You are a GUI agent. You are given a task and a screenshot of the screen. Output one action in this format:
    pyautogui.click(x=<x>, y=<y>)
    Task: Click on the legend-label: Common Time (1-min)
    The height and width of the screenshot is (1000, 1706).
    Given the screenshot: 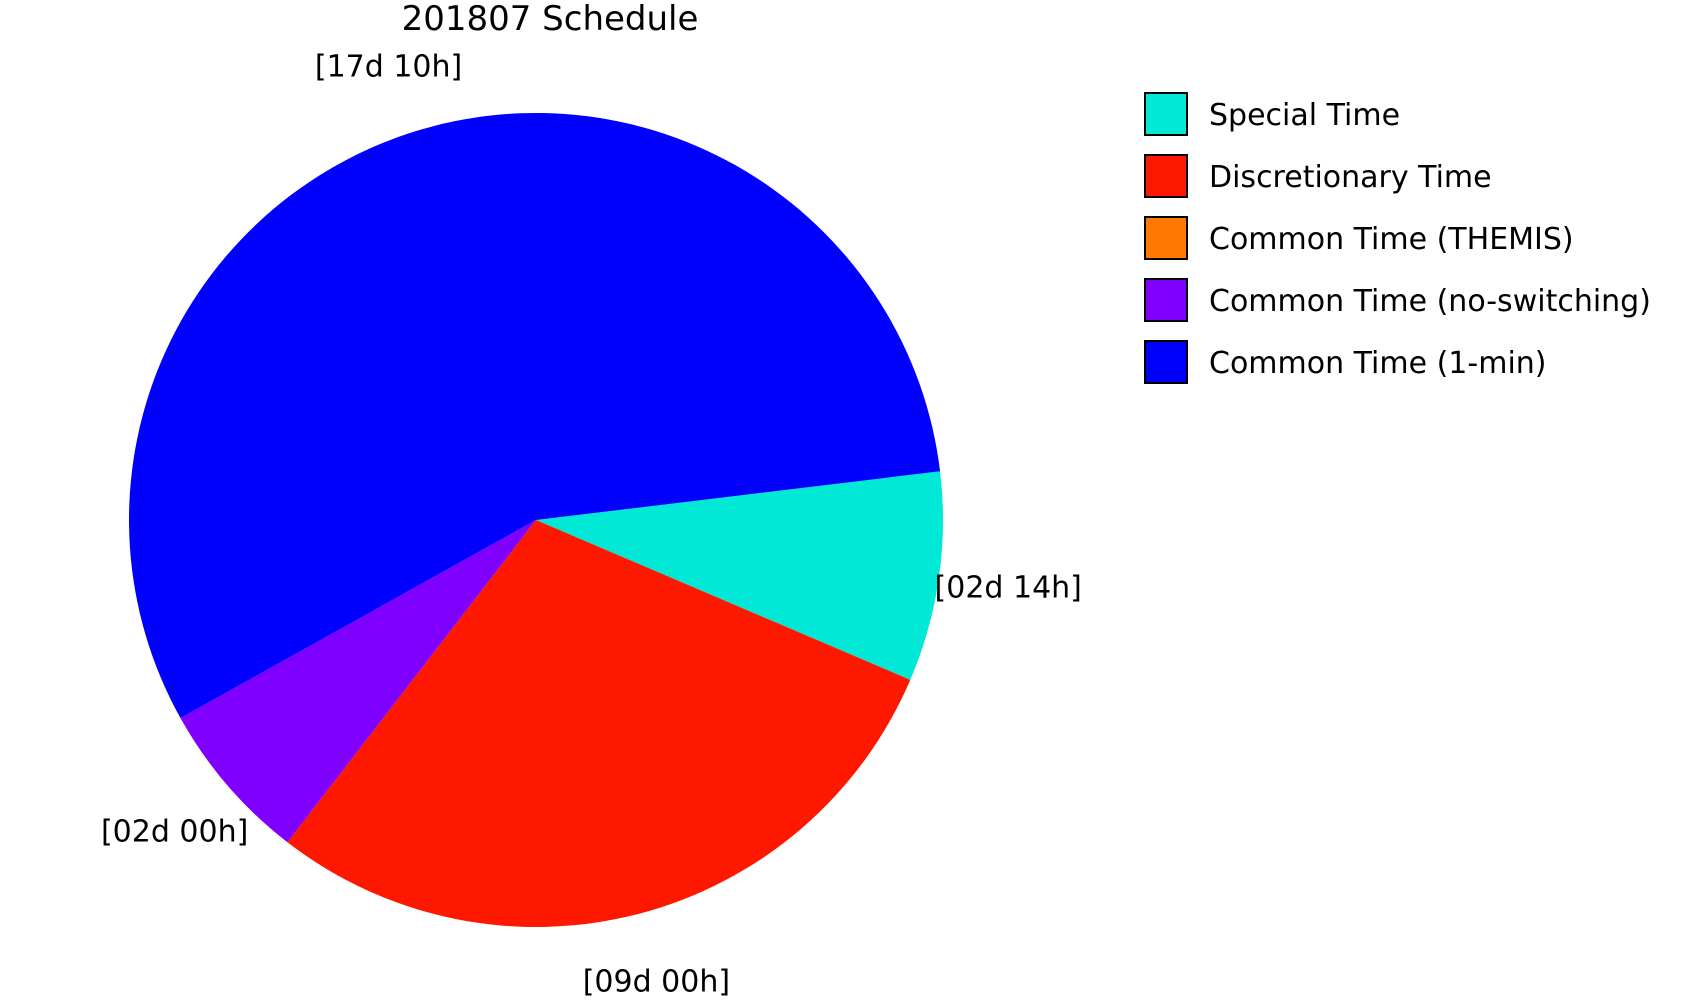 What is the action you would take?
    pyautogui.click(x=1378, y=363)
    